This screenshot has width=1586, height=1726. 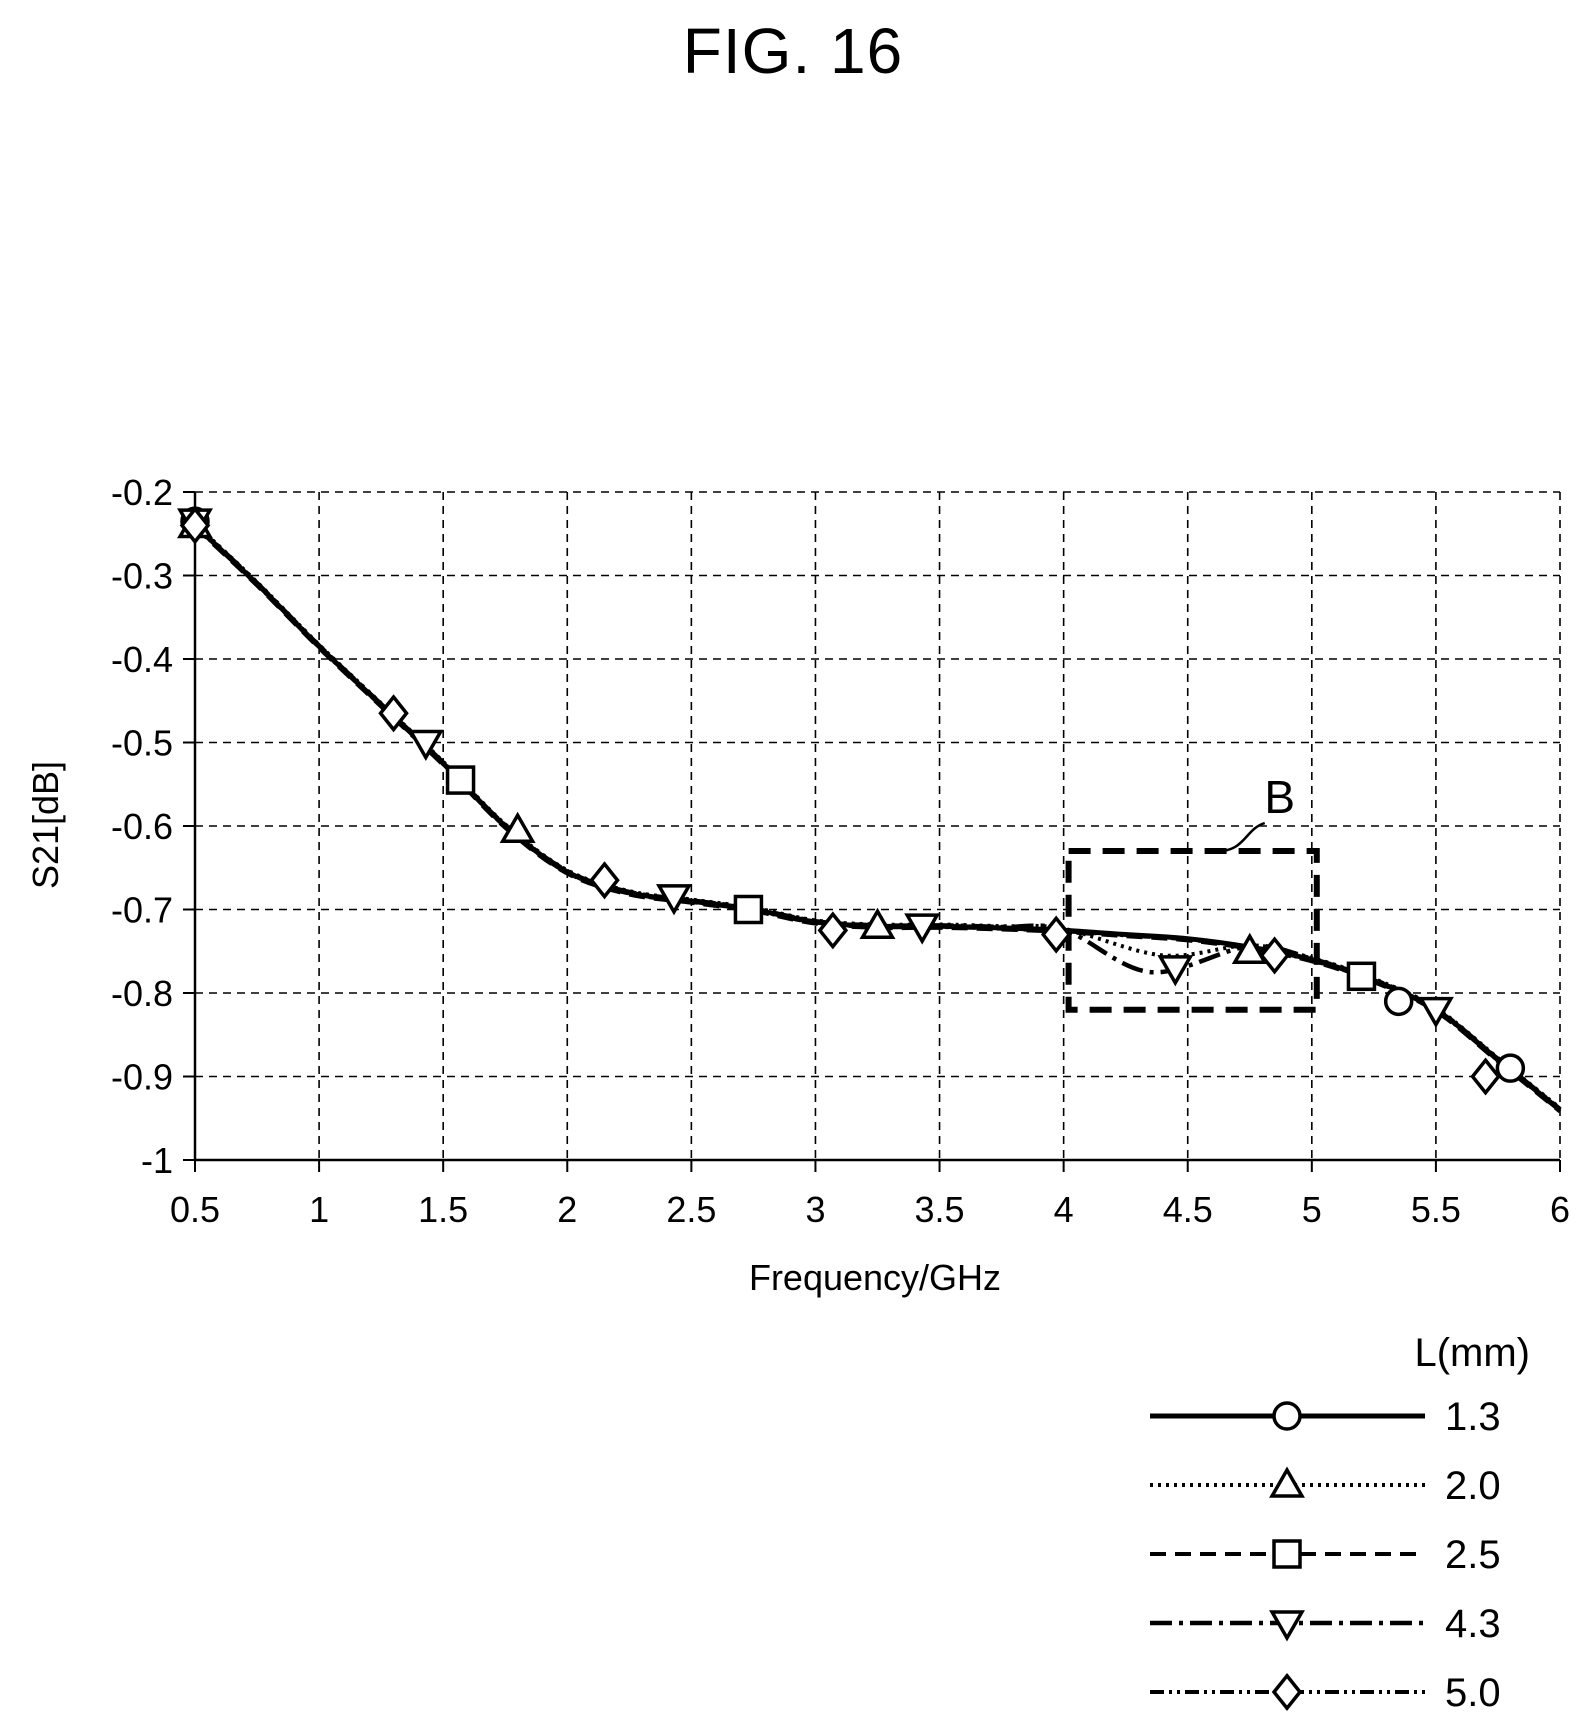 I want to click on marker-5.0-4, so click(x=1056, y=934).